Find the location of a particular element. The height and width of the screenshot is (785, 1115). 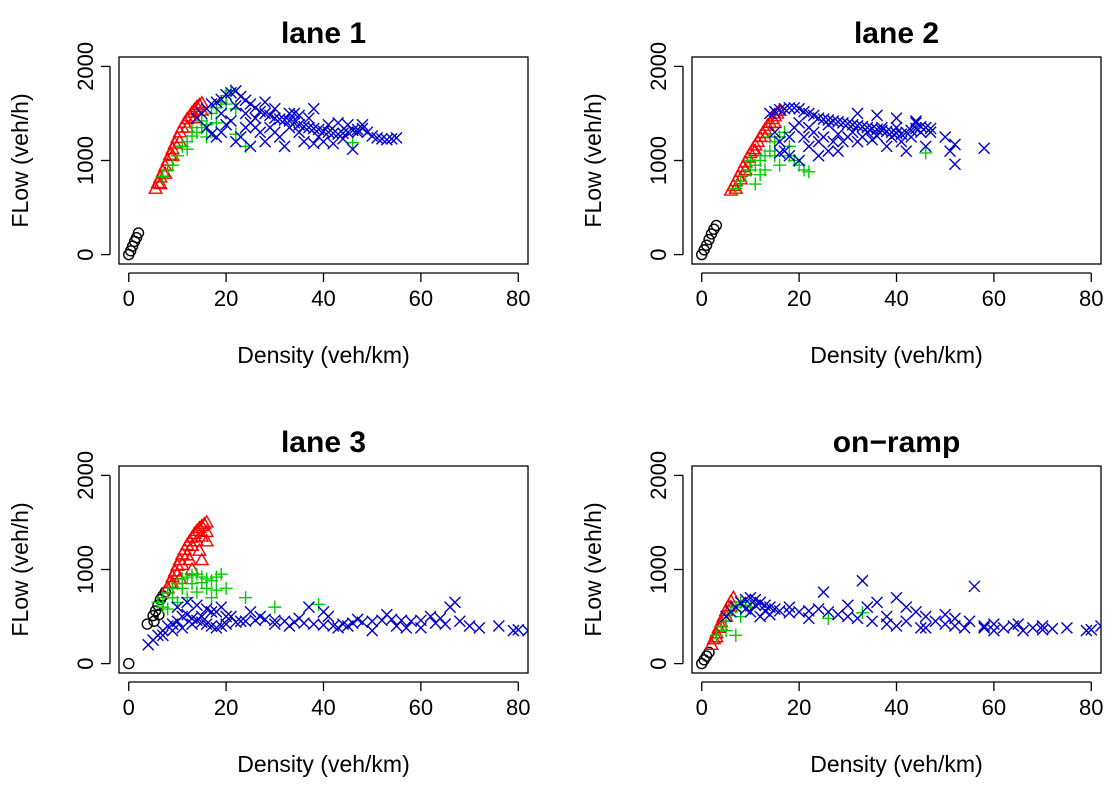

y-tick-label: 2000 is located at coordinates (658, 475).